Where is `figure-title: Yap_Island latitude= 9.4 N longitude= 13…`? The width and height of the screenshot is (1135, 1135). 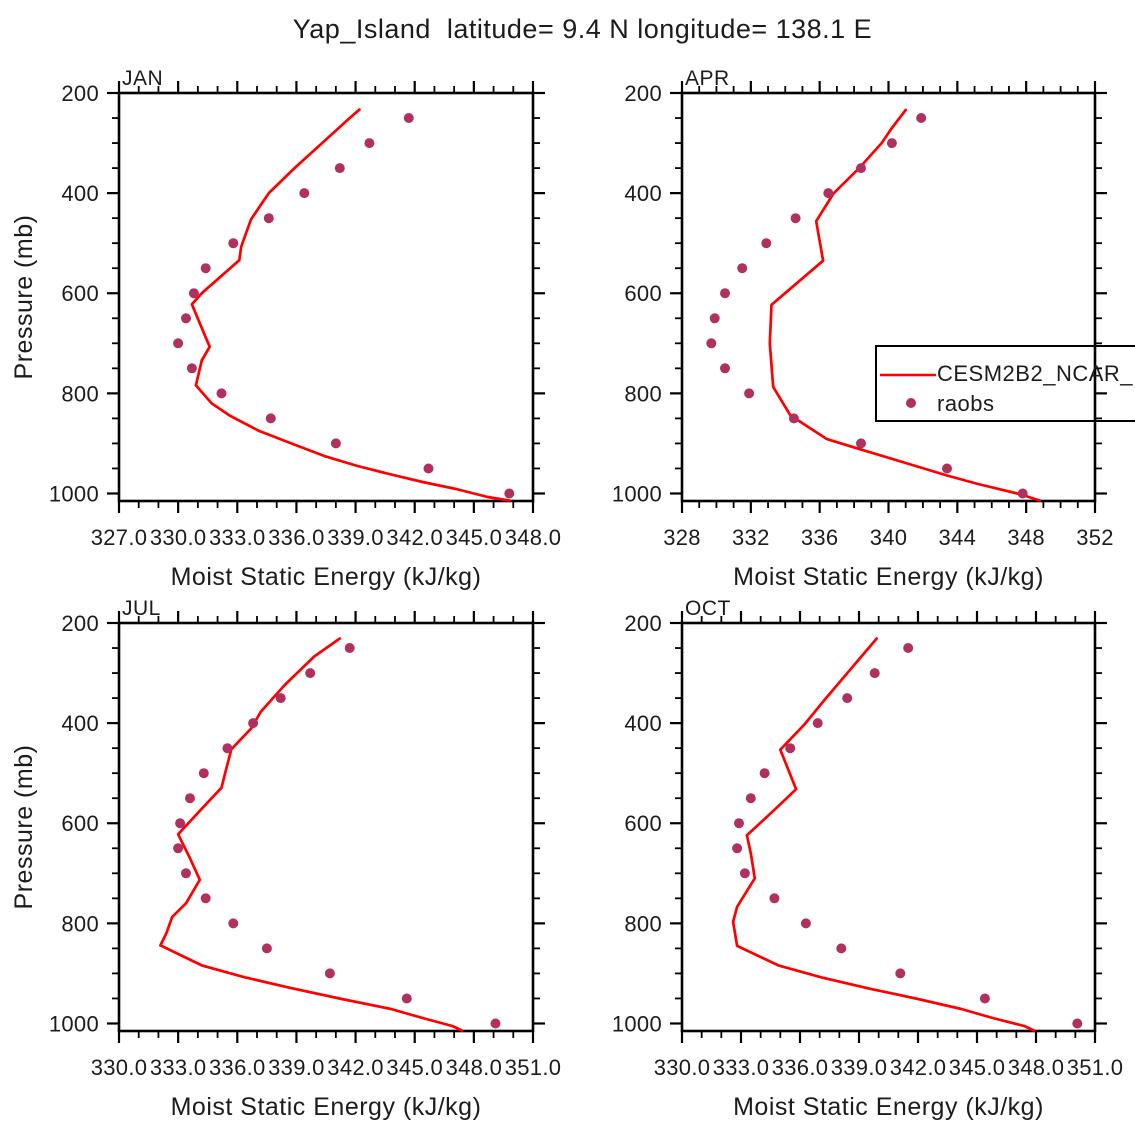
figure-title: Yap_Island latitude= 9.4 N longitude= 13… is located at coordinates (582, 29).